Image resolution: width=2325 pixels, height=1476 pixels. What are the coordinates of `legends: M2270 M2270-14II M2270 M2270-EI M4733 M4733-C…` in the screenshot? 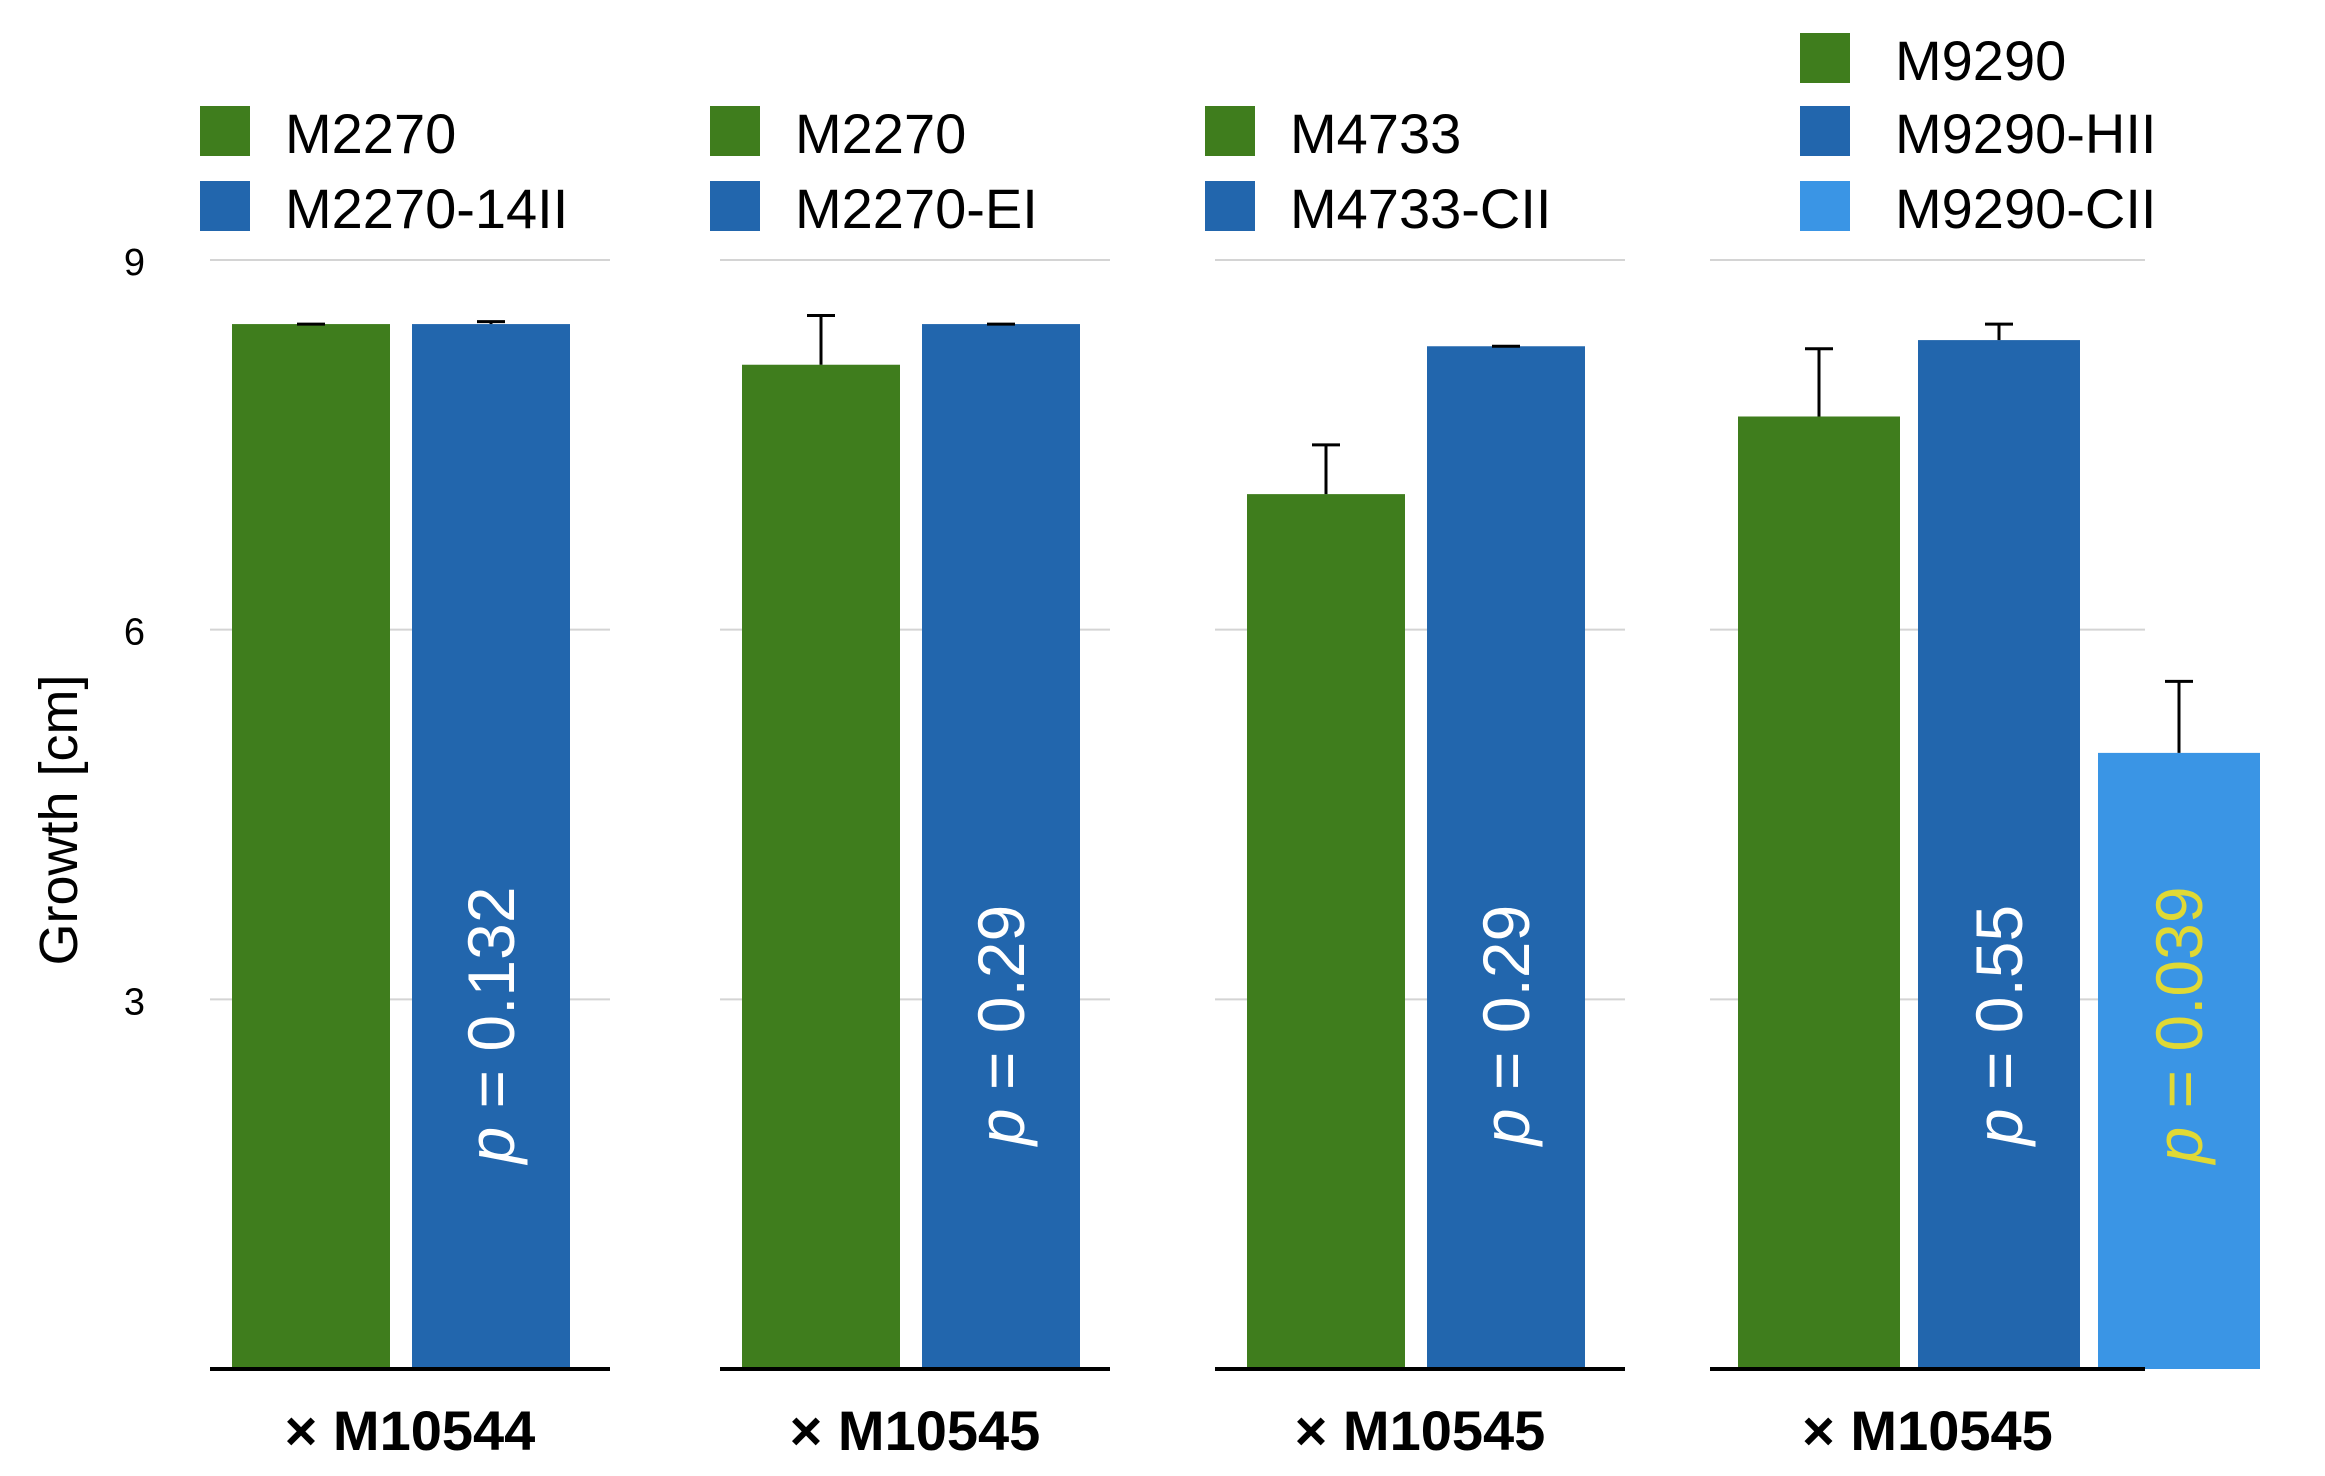 It's located at (1178, 134).